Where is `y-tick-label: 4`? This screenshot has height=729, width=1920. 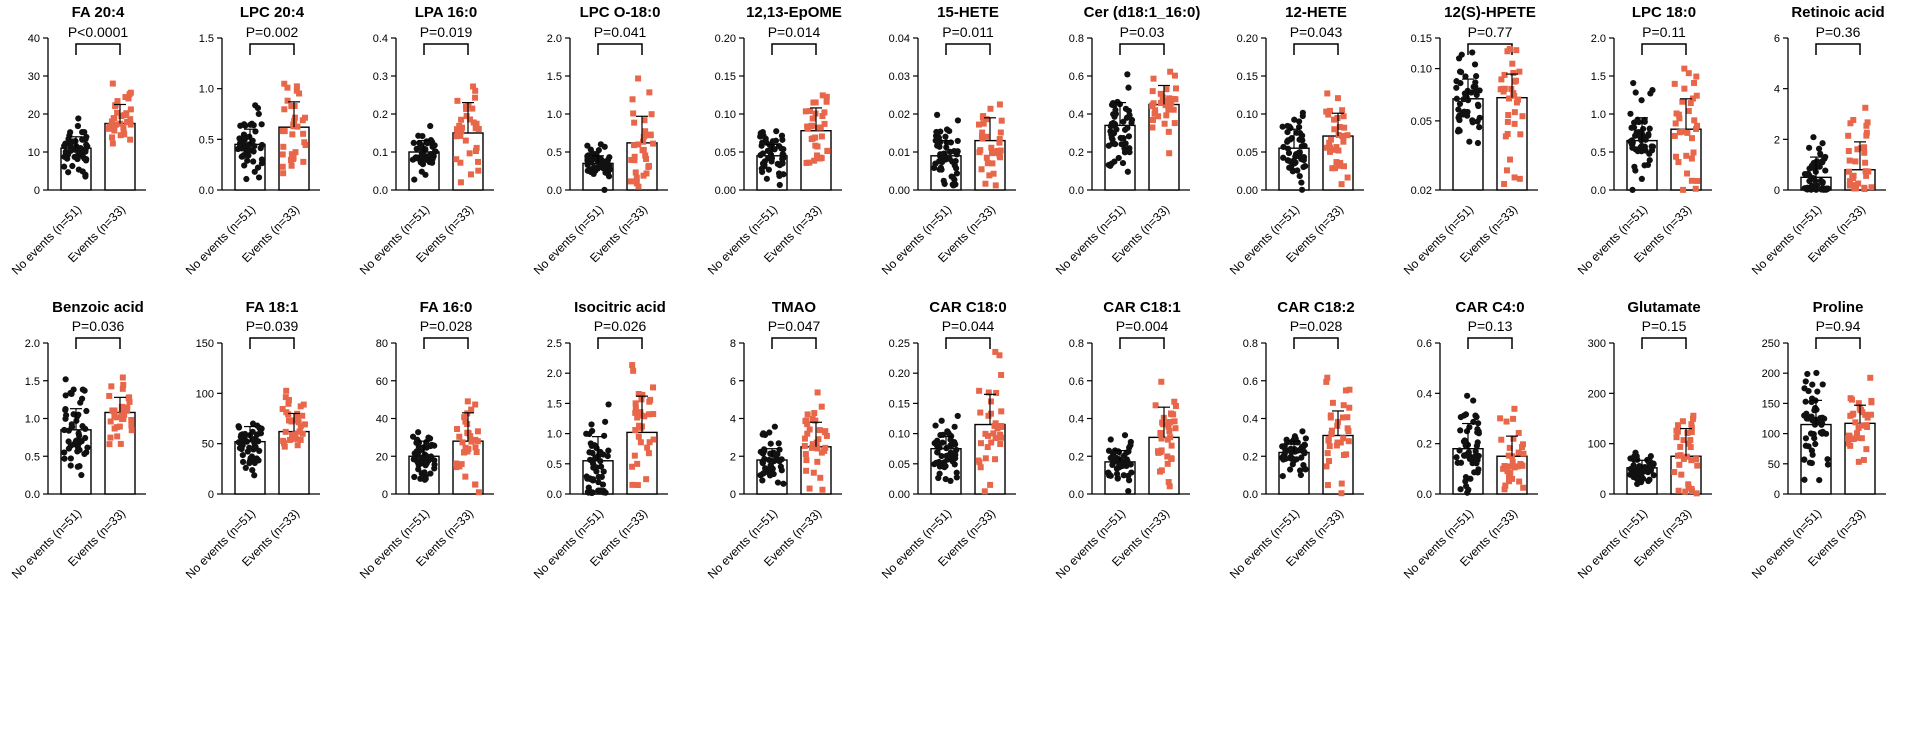 y-tick-label: 4 is located at coordinates (733, 420).